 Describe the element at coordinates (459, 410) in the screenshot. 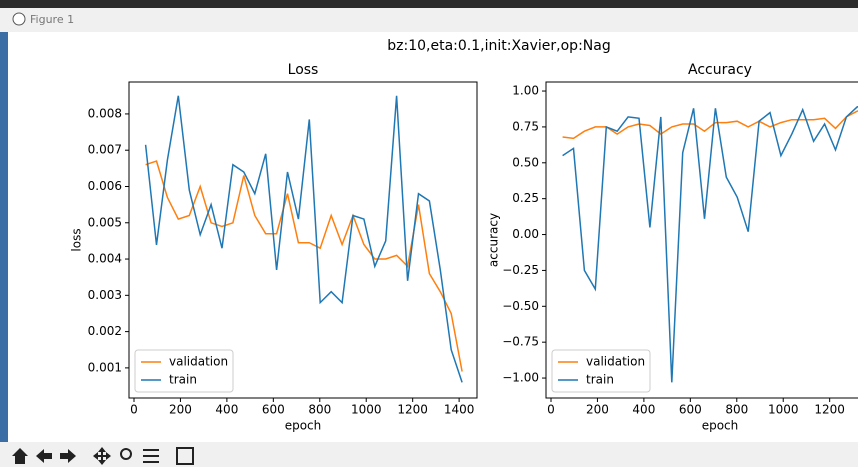

I see `x-tick-label: 1400` at that location.